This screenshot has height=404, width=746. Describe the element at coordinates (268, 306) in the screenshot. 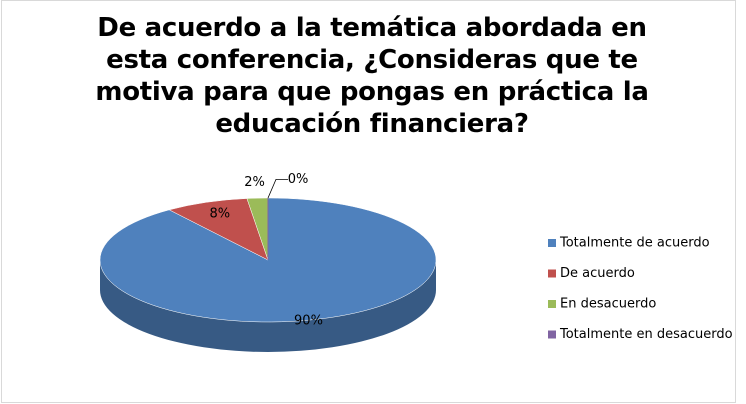

I see `pie-side` at that location.